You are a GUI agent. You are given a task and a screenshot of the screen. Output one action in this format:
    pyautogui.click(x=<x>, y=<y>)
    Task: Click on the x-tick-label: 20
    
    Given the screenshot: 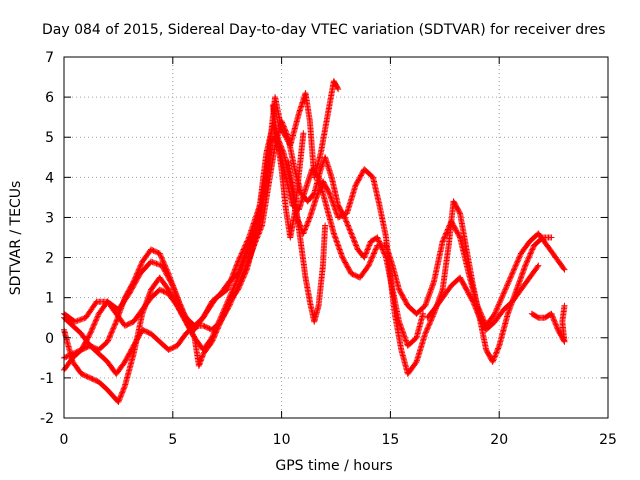 What is the action you would take?
    pyautogui.click(x=499, y=440)
    